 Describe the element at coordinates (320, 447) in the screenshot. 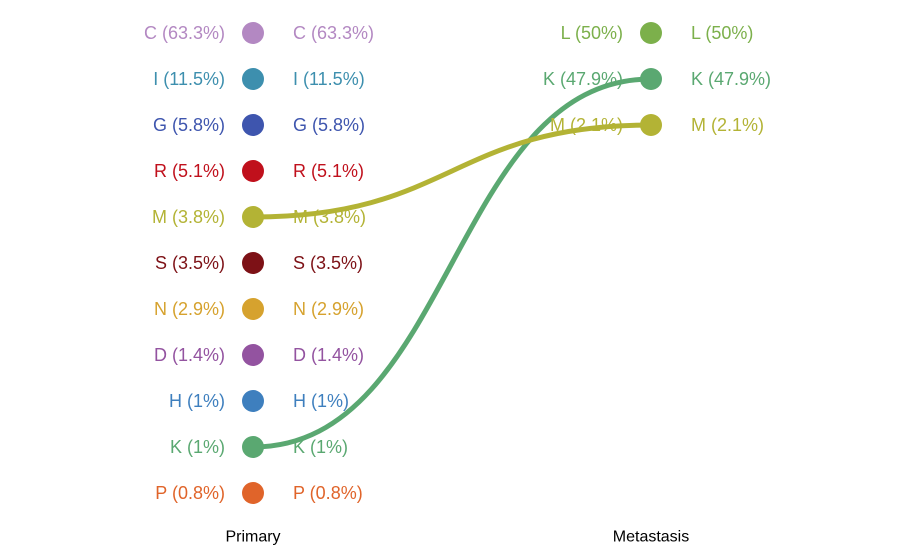

I see `primary-label-right-k-1: K (1%)` at that location.